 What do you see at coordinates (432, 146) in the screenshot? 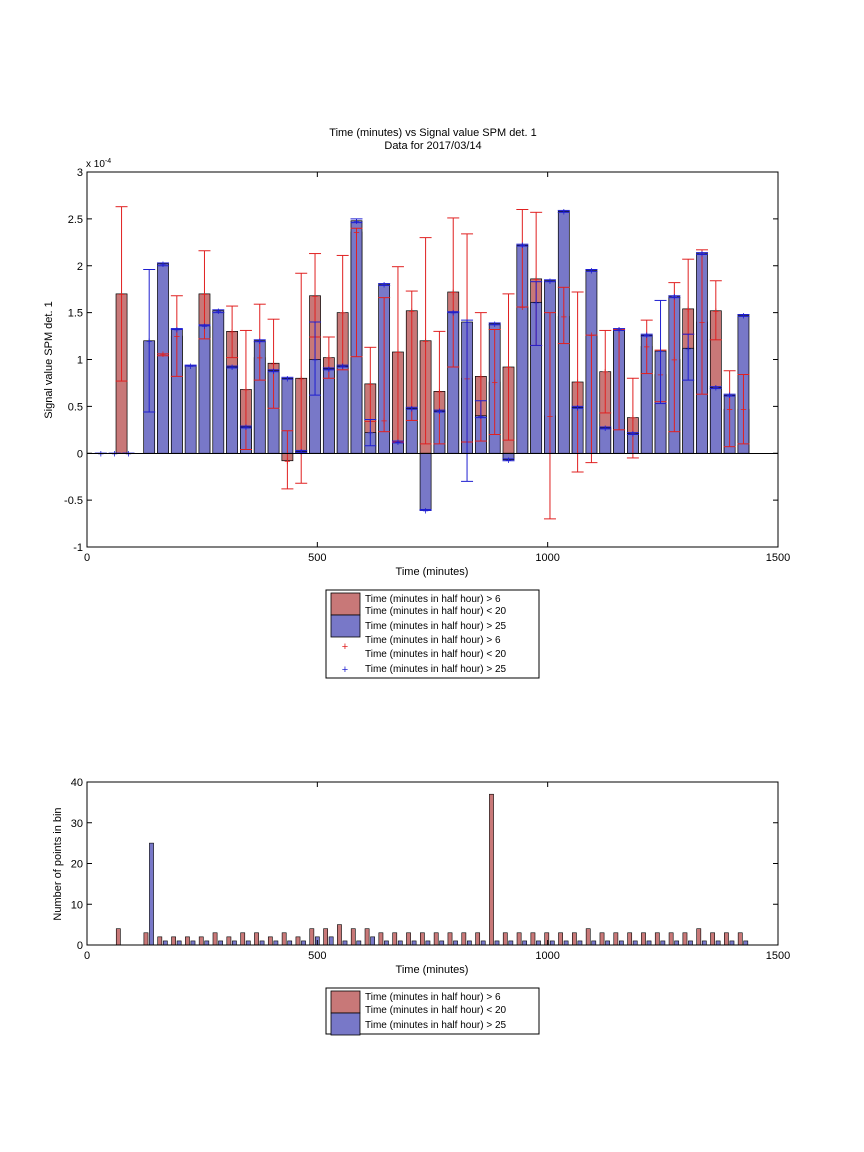
I see `chart1-subtitle: Data for 2017/03/14` at bounding box center [432, 146].